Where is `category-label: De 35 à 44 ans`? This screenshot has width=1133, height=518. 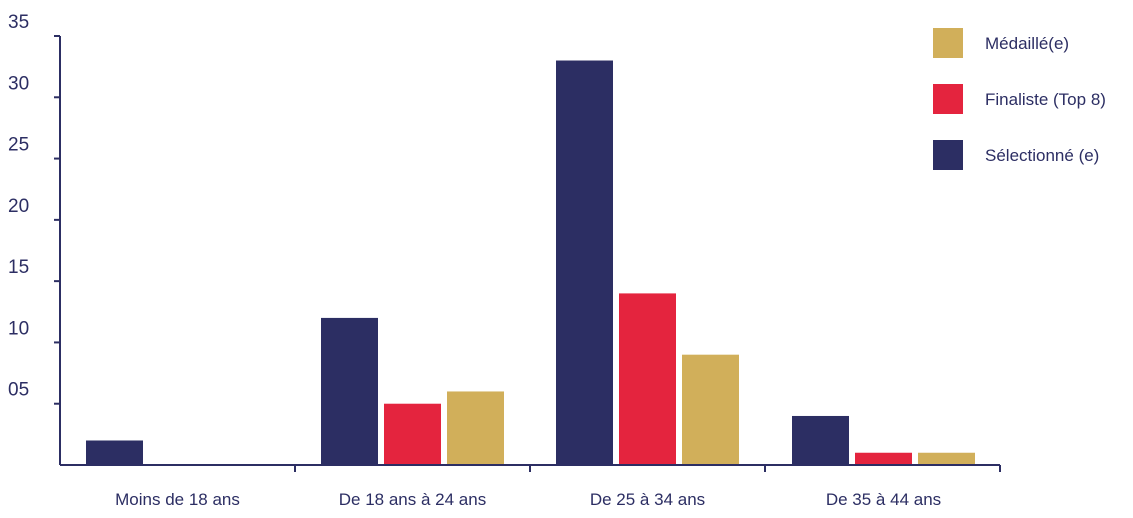 category-label: De 35 à 44 ans is located at coordinates (883, 499).